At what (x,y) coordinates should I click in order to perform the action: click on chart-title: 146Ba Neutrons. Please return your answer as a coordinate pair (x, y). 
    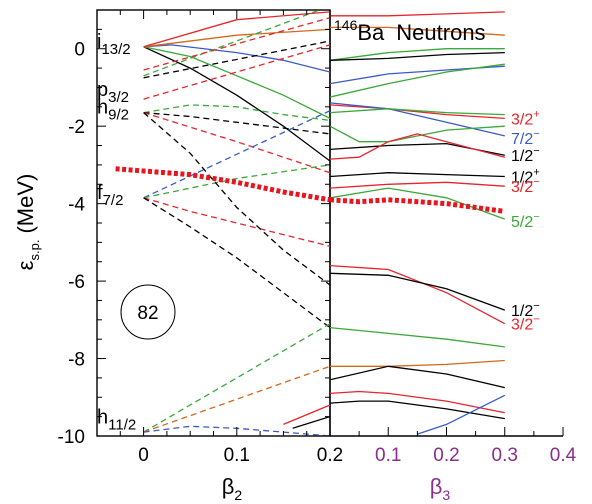
    Looking at the image, I should click on (410, 31).